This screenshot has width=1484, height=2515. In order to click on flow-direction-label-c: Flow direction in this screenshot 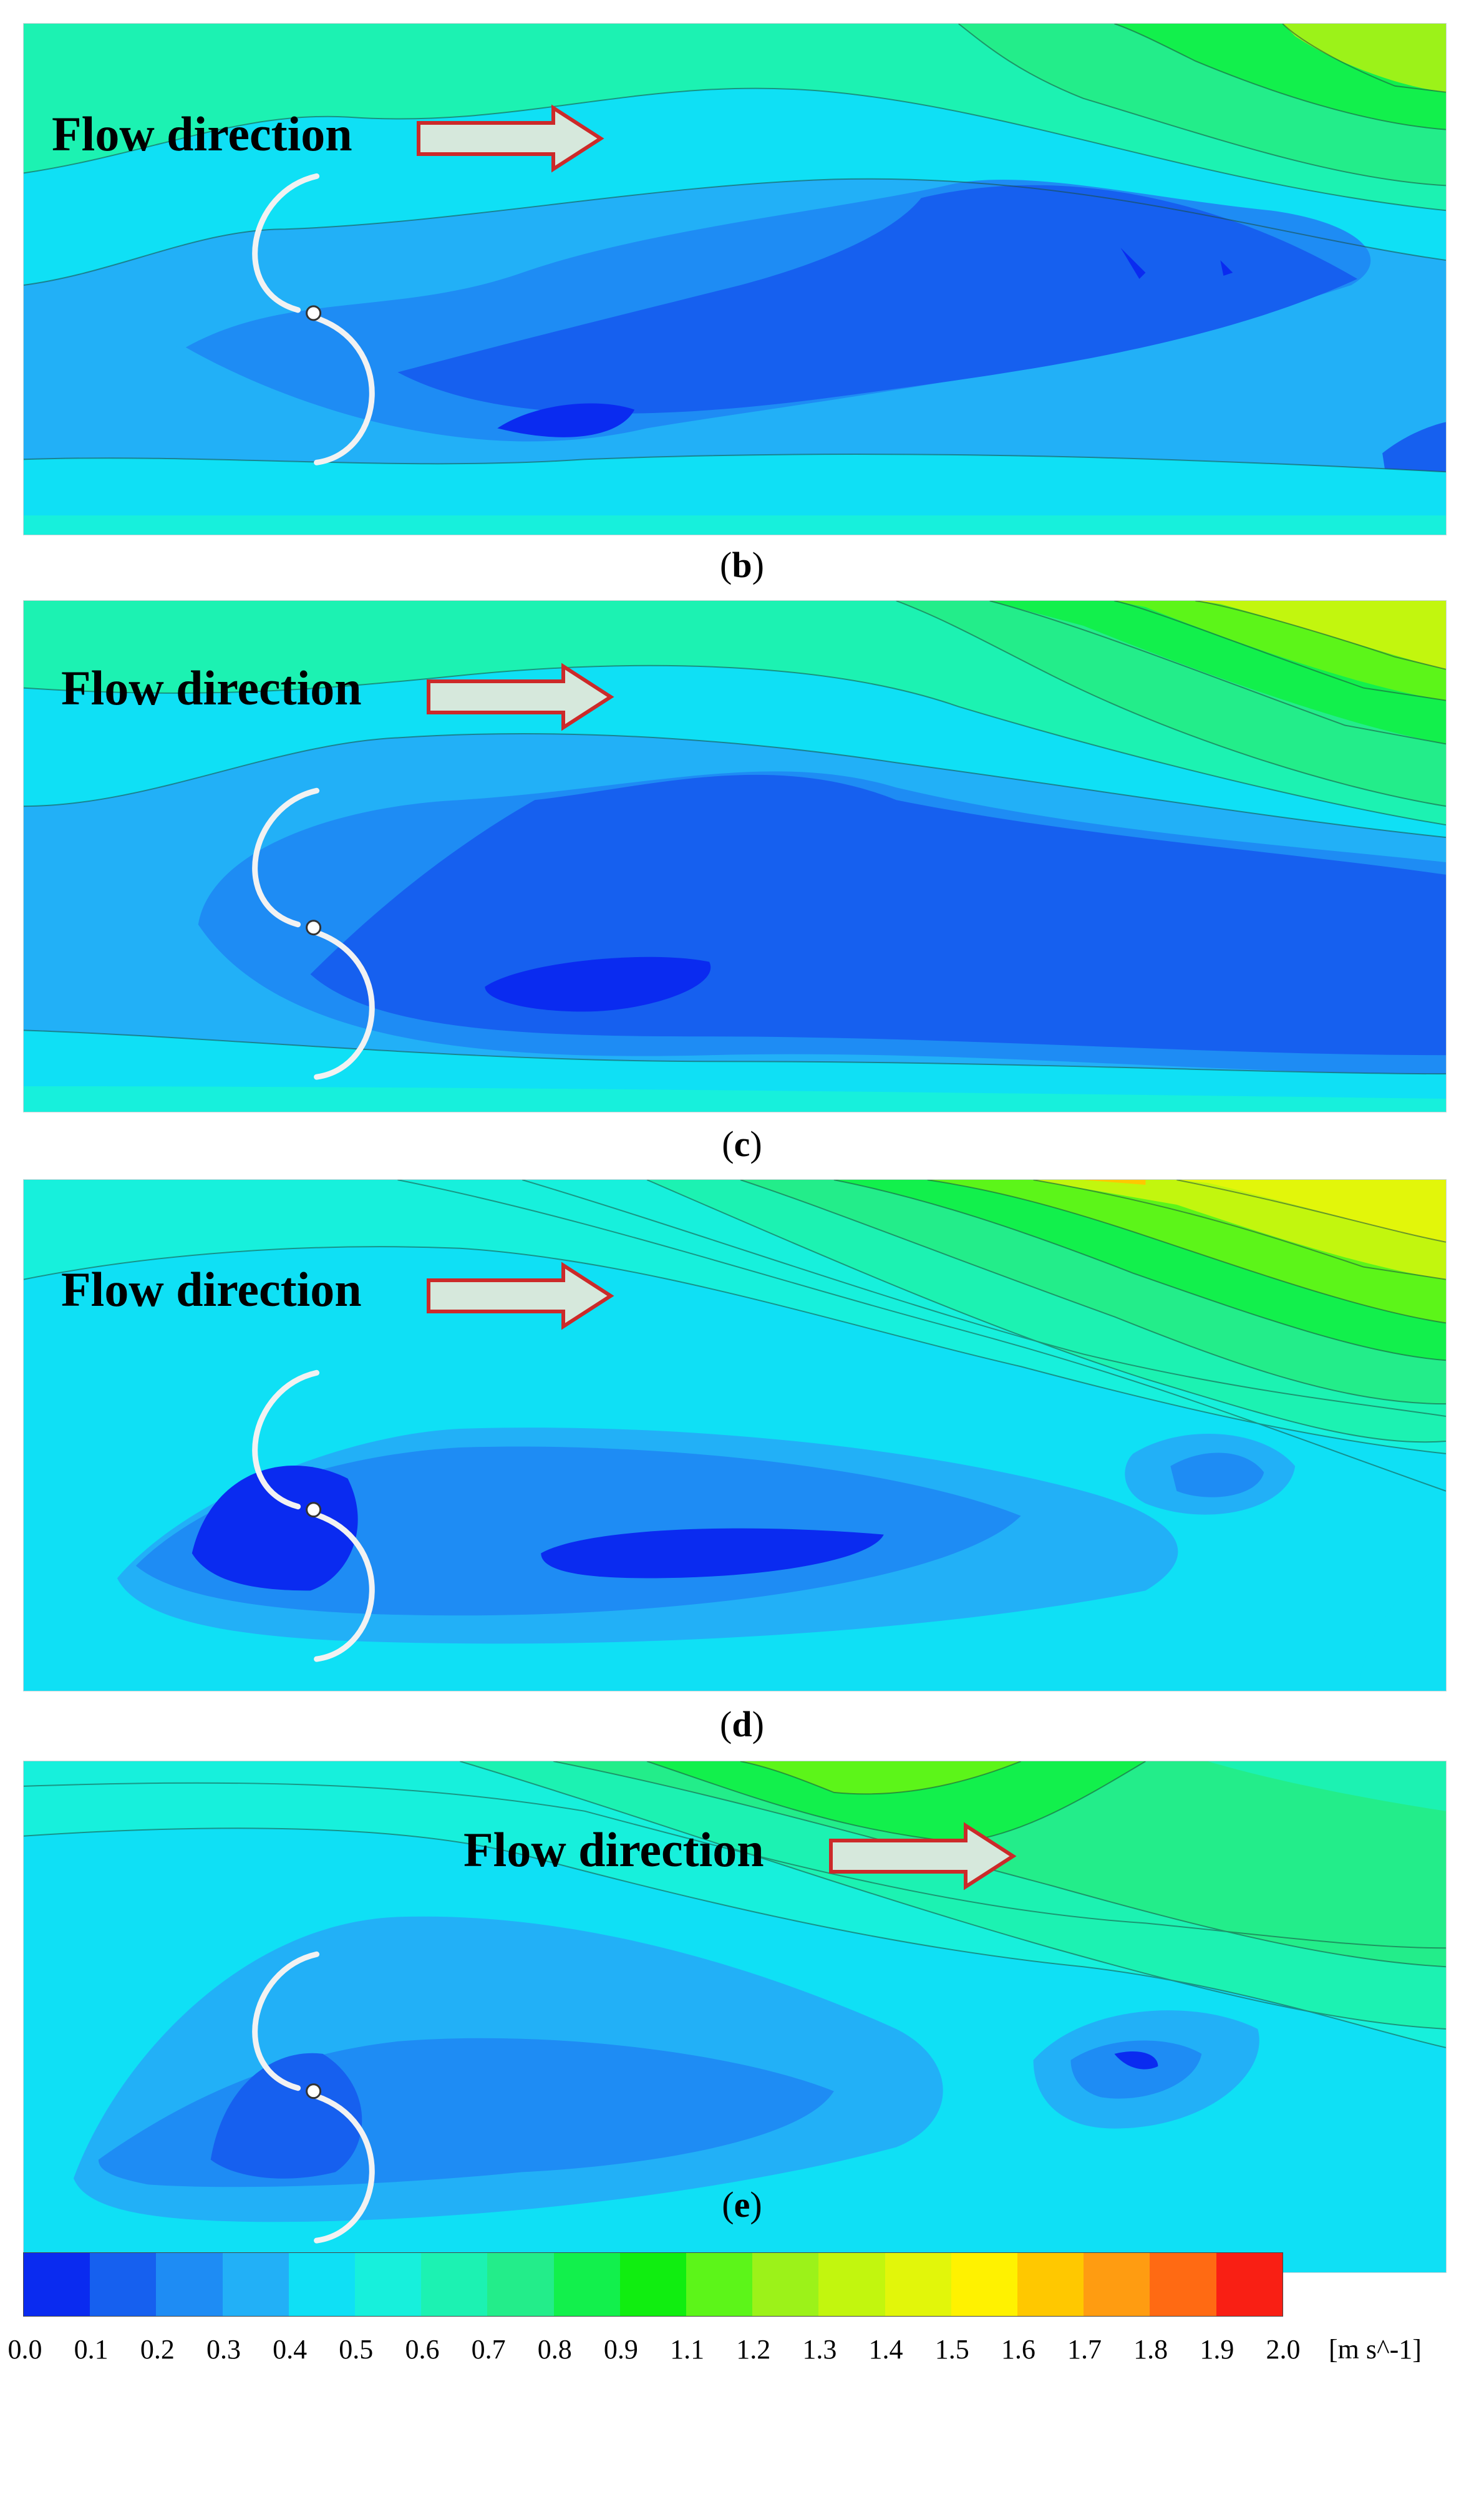, I will do `click(212, 688)`.